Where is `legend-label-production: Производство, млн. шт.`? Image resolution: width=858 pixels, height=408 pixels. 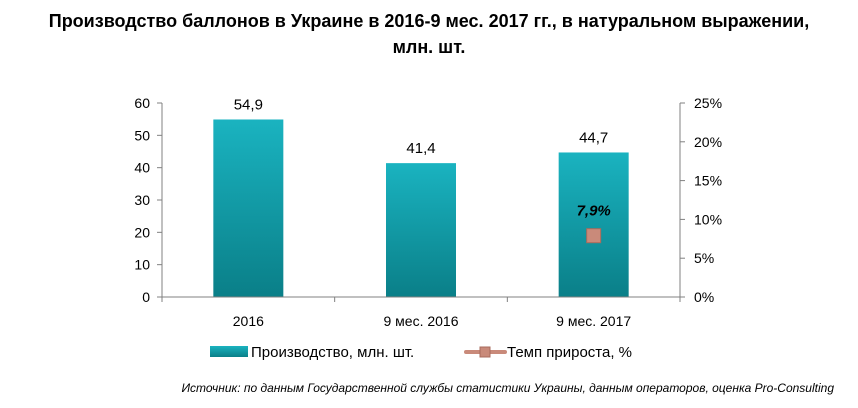
legend-label-production: Производство, млн. шт. is located at coordinates (332, 352).